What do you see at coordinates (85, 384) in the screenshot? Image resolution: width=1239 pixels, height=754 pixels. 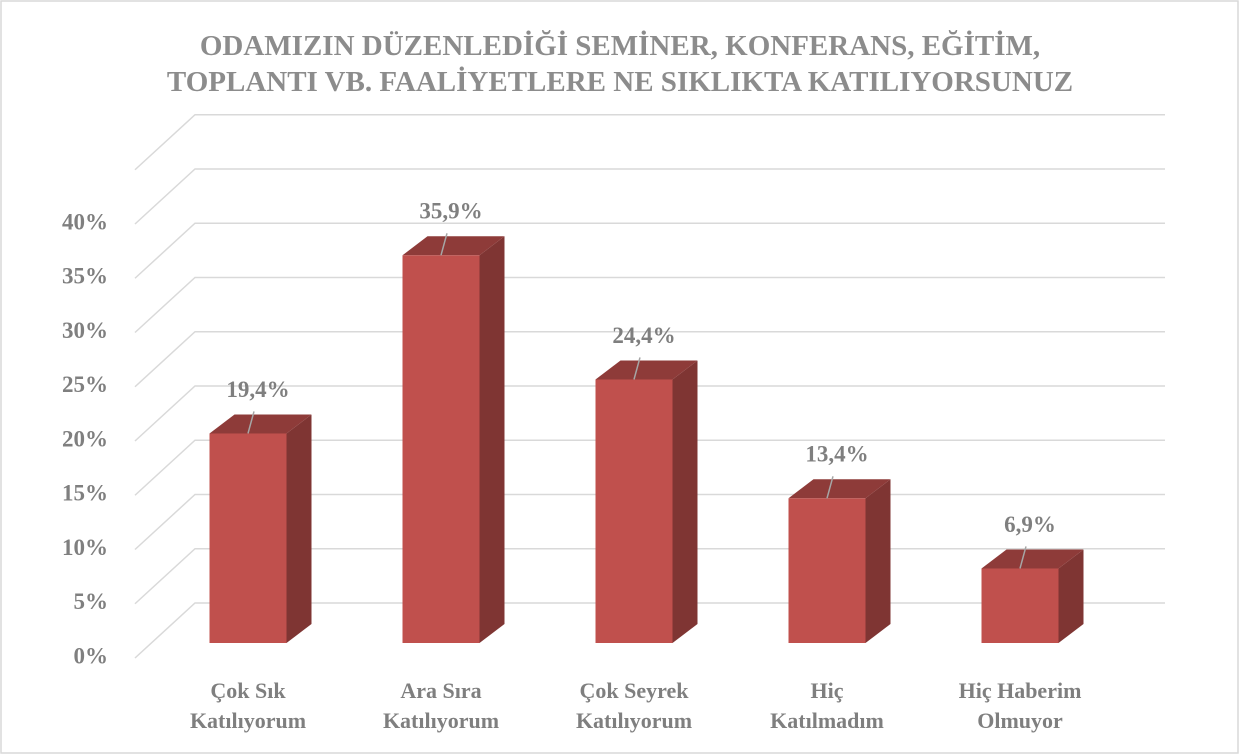 I see `y-tick-label: 25%` at bounding box center [85, 384].